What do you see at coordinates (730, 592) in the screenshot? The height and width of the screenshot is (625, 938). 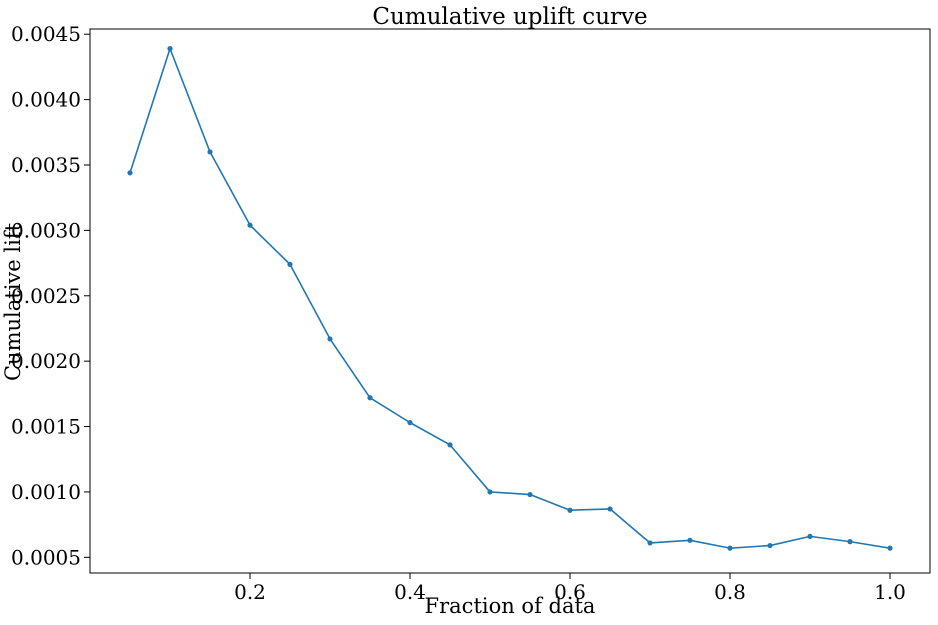 I see `x-tick-label: 0.8` at bounding box center [730, 592].